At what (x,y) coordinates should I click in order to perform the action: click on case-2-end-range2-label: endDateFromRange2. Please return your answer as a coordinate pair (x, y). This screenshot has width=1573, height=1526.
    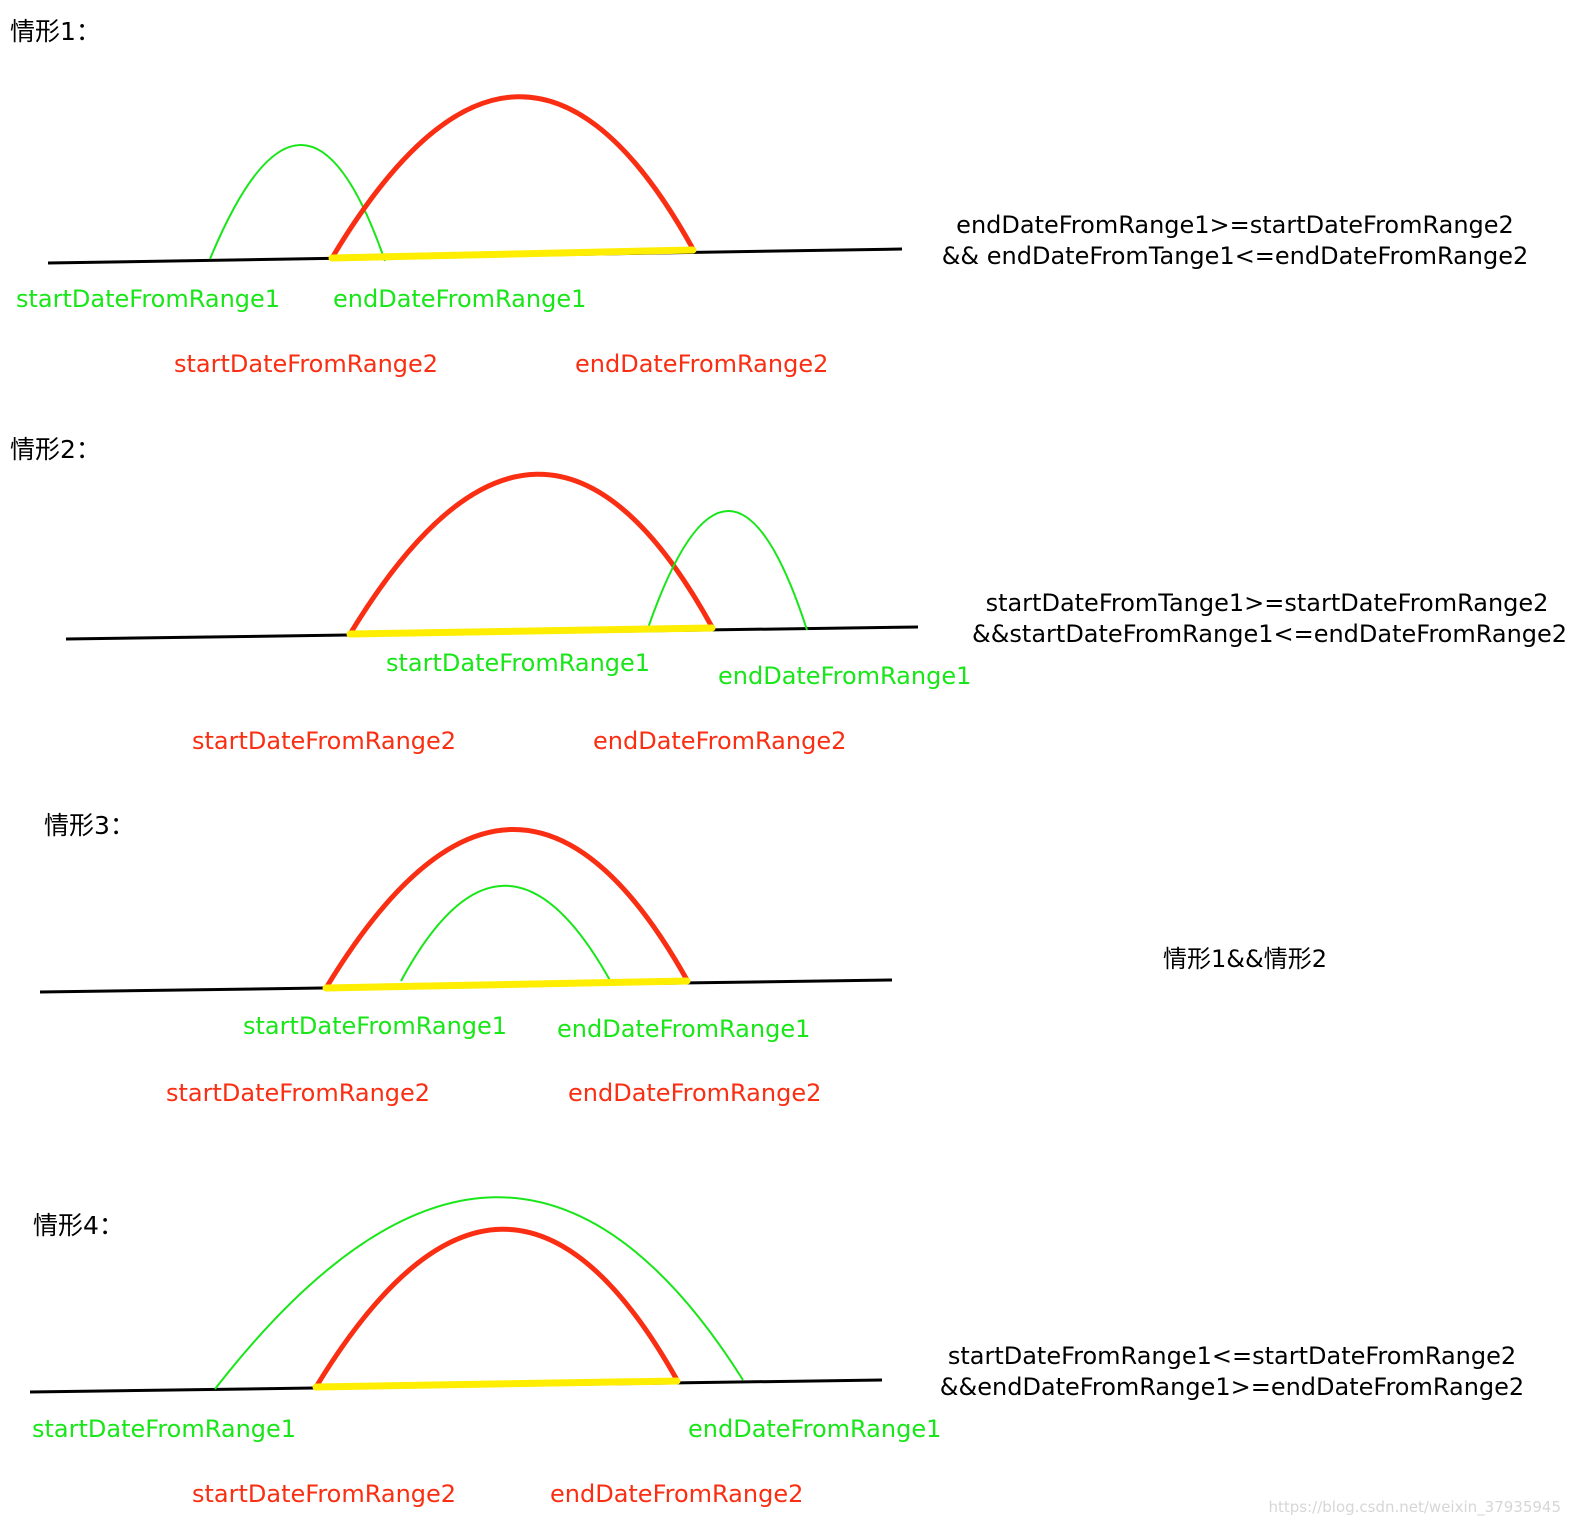
    Looking at the image, I should click on (720, 741).